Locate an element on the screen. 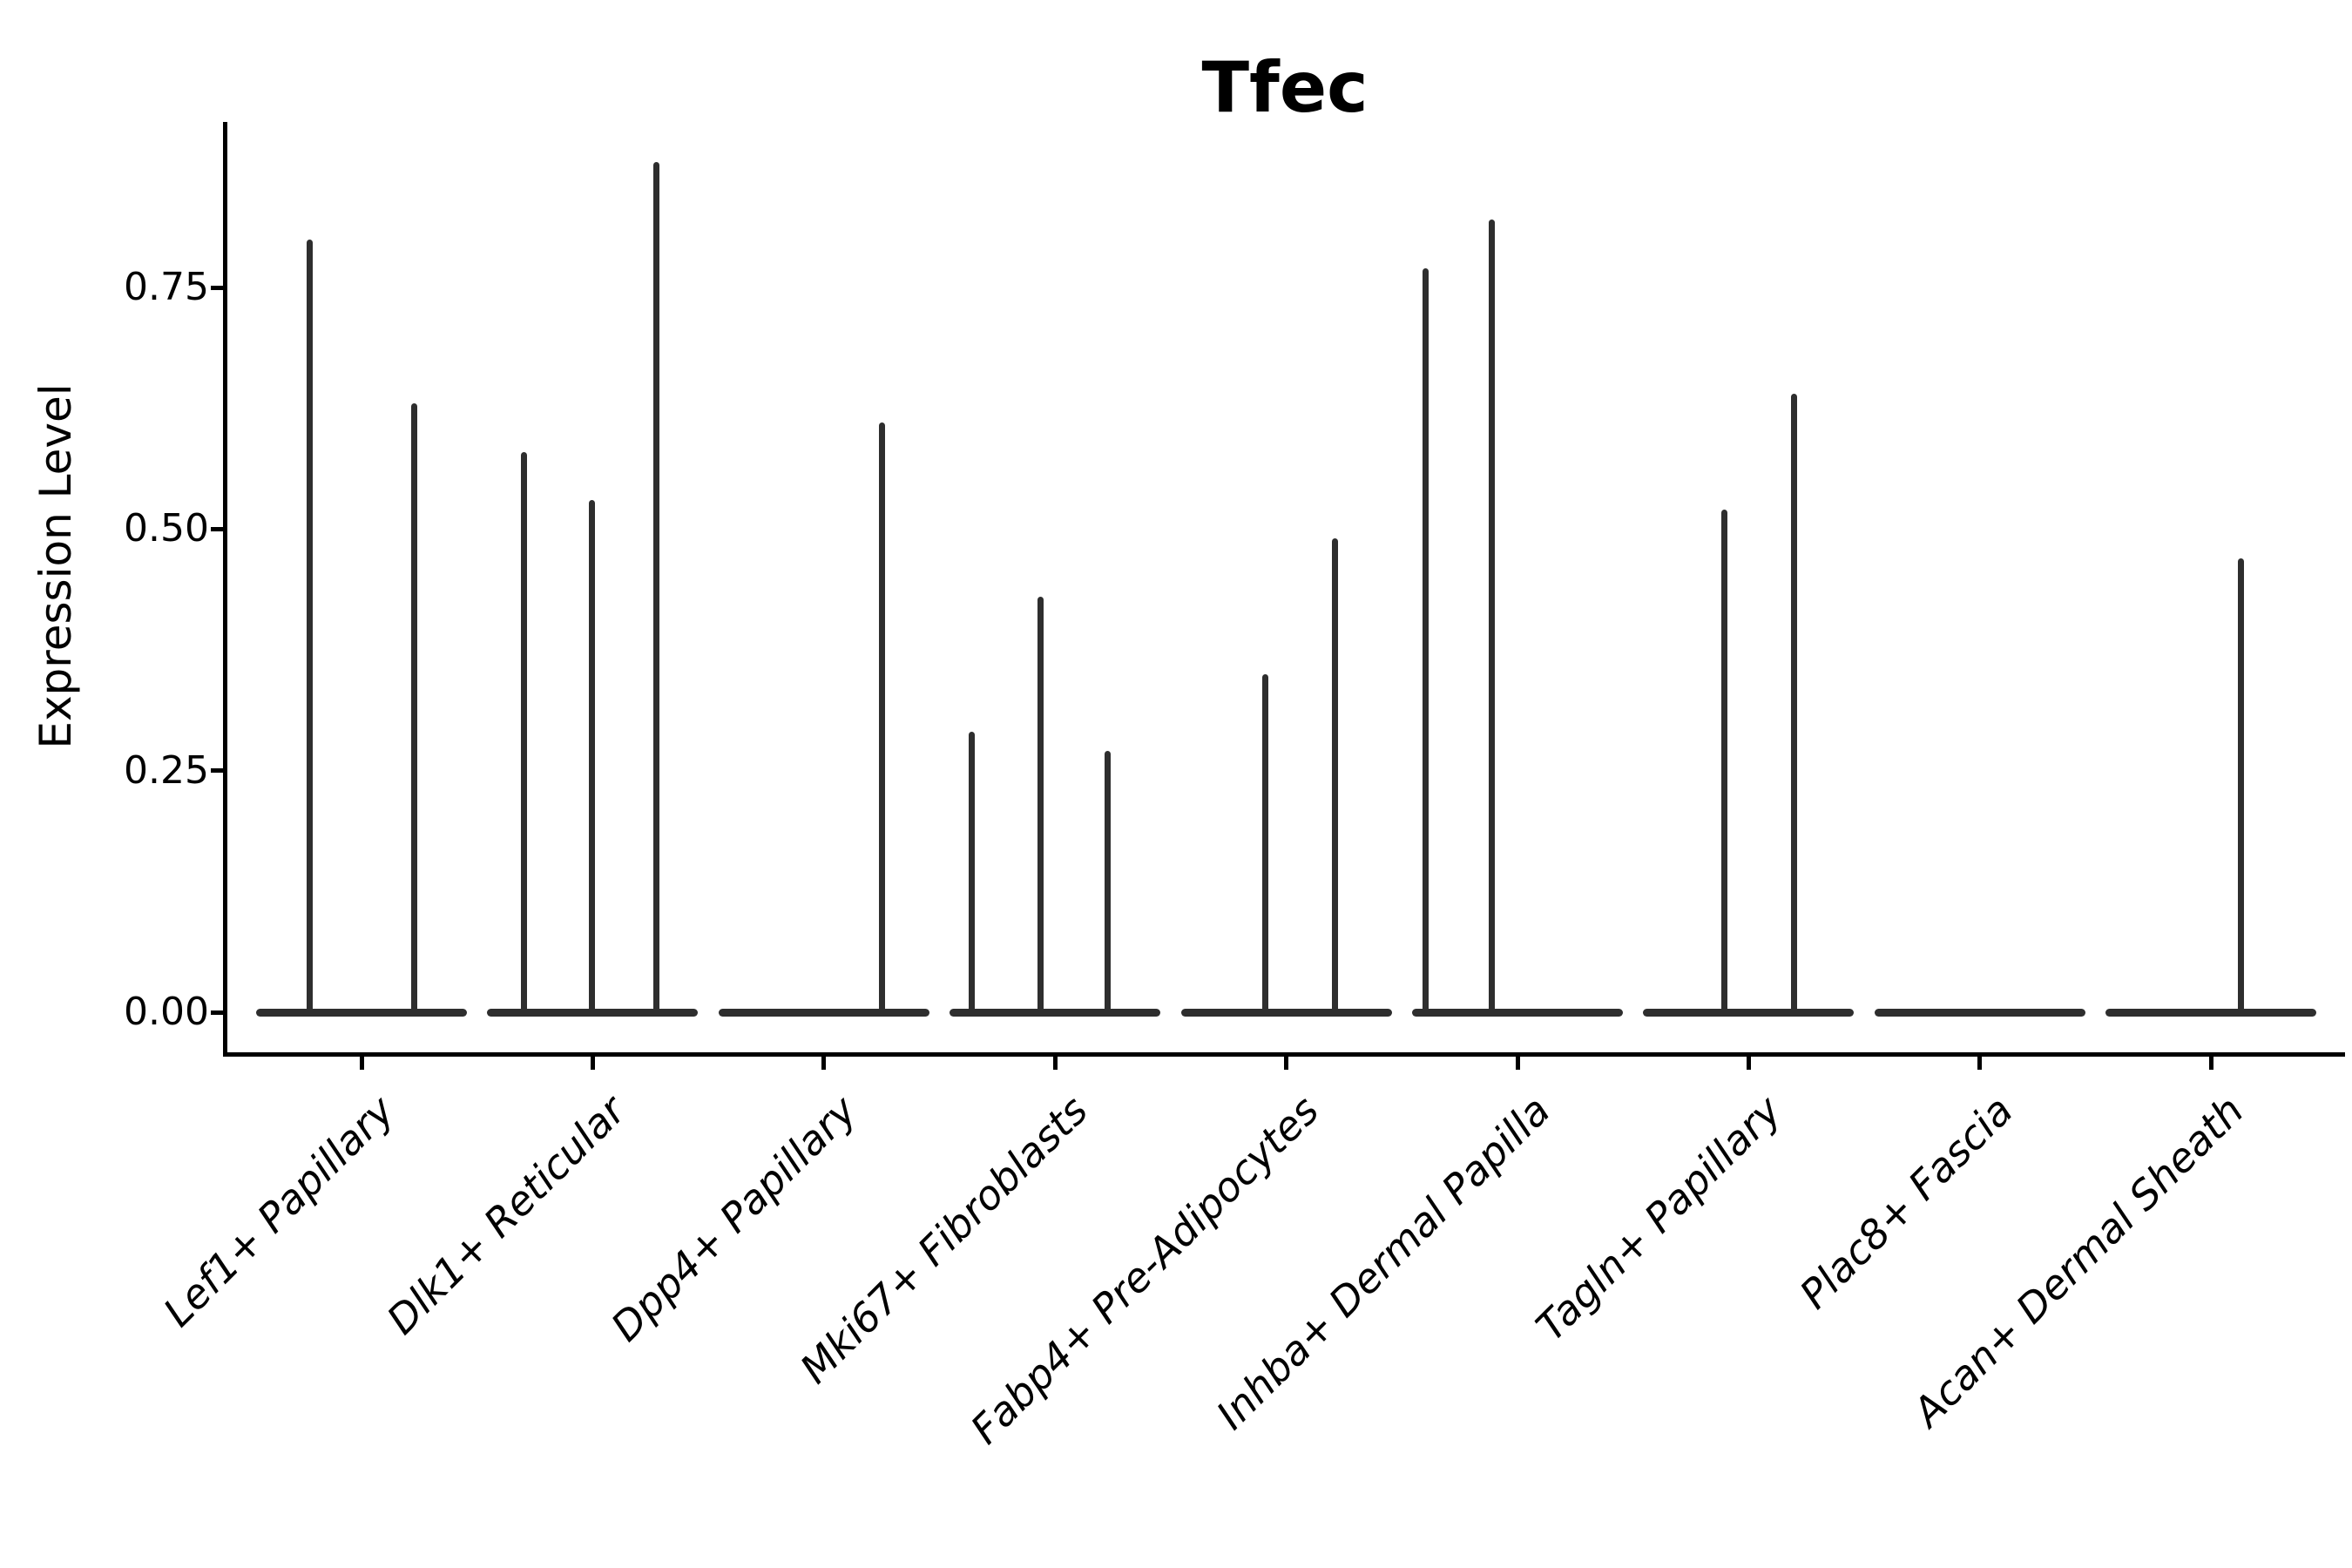 This screenshot has width=2352, height=1568. x-tick-label: Lef1+ Papillary is located at coordinates (278, 1211).